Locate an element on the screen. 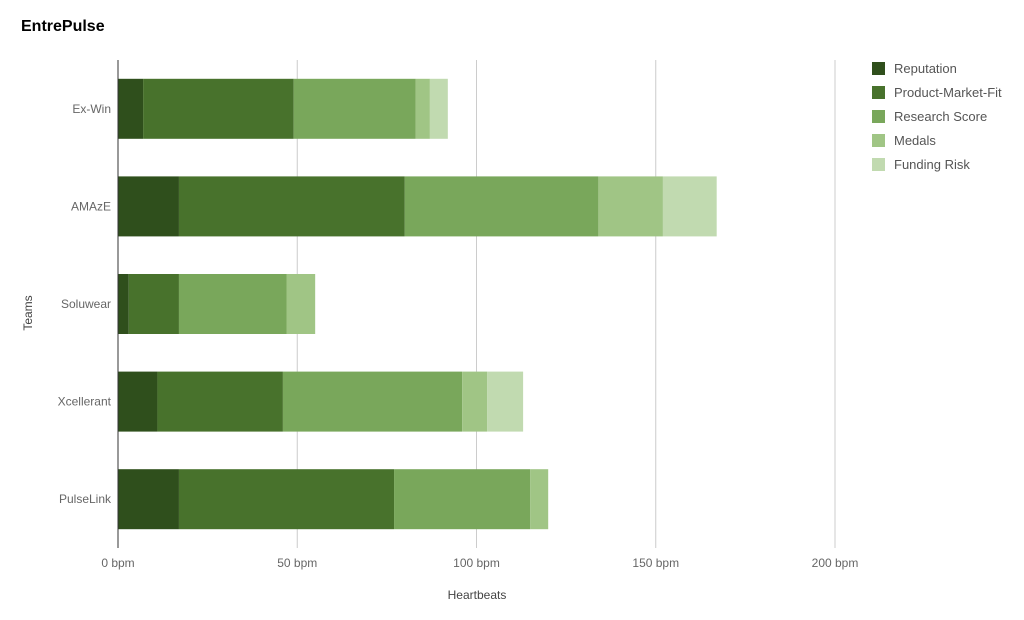 The height and width of the screenshot is (620, 1024). legend-label: Research Score is located at coordinates (941, 116).